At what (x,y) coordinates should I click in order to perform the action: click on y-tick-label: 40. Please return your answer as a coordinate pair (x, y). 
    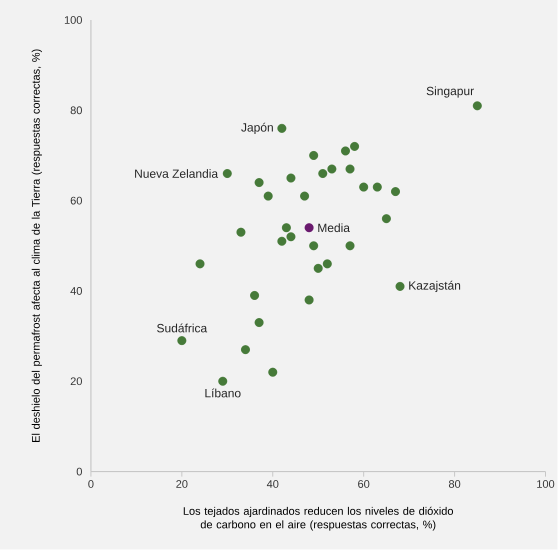
    Looking at the image, I should click on (76, 291).